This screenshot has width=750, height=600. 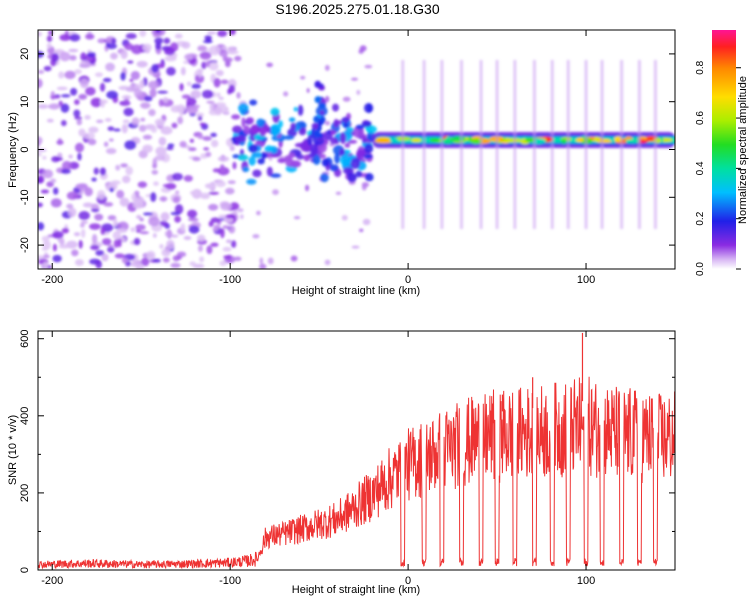 I want to click on spectrogram-y-label: Frequency (Hz), so click(x=13, y=150).